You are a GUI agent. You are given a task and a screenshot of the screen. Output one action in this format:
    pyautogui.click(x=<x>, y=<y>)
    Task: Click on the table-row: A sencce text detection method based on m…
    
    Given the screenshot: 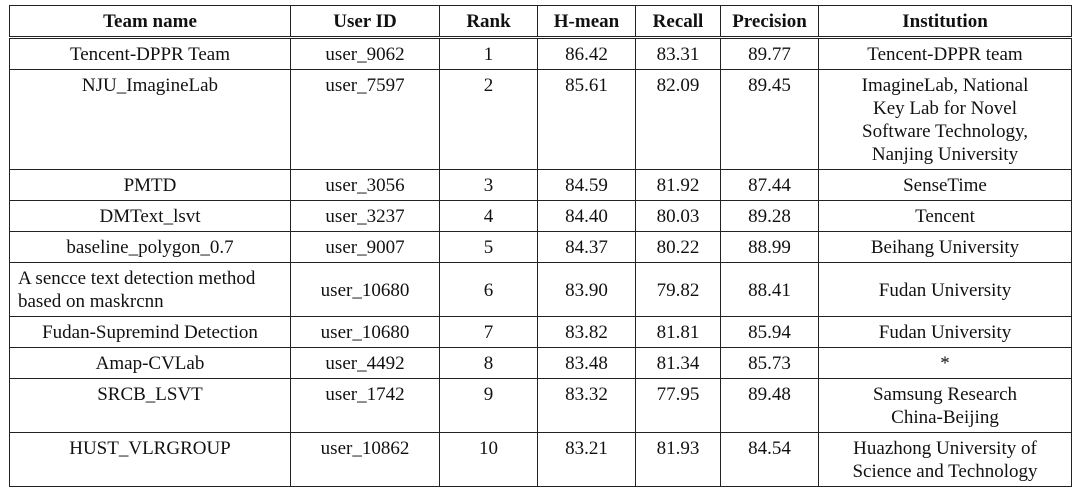 What is the action you would take?
    pyautogui.click(x=540, y=289)
    